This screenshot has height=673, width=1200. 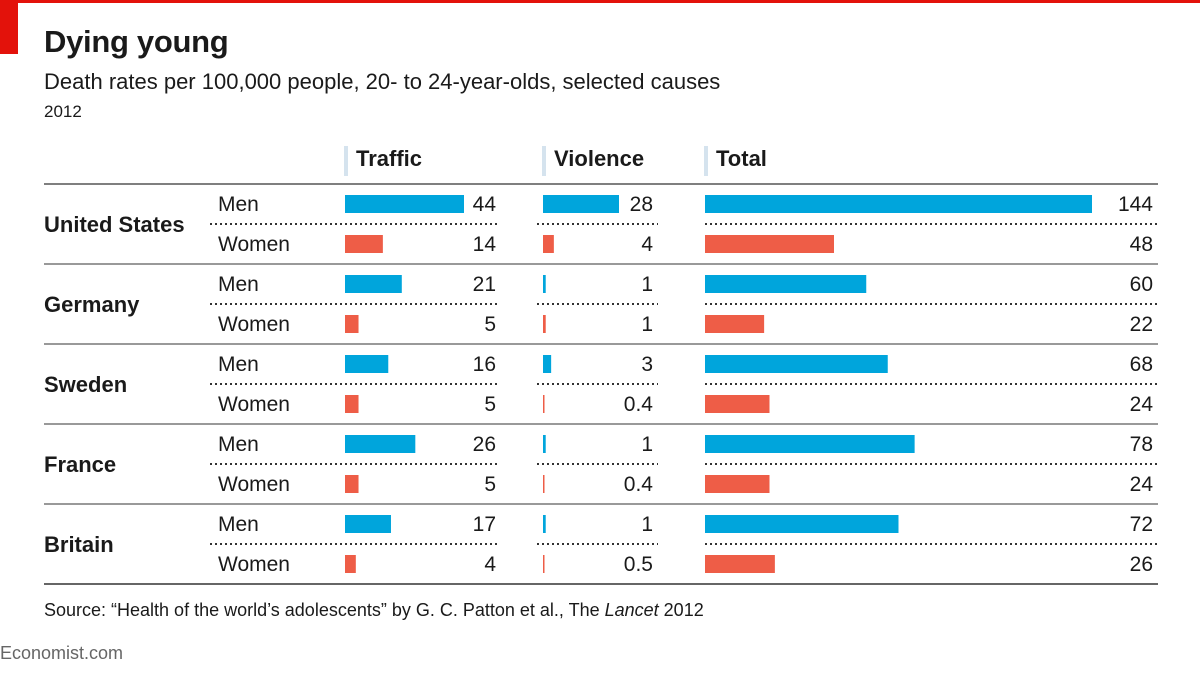 I want to click on country-label: Britain, so click(x=79, y=544).